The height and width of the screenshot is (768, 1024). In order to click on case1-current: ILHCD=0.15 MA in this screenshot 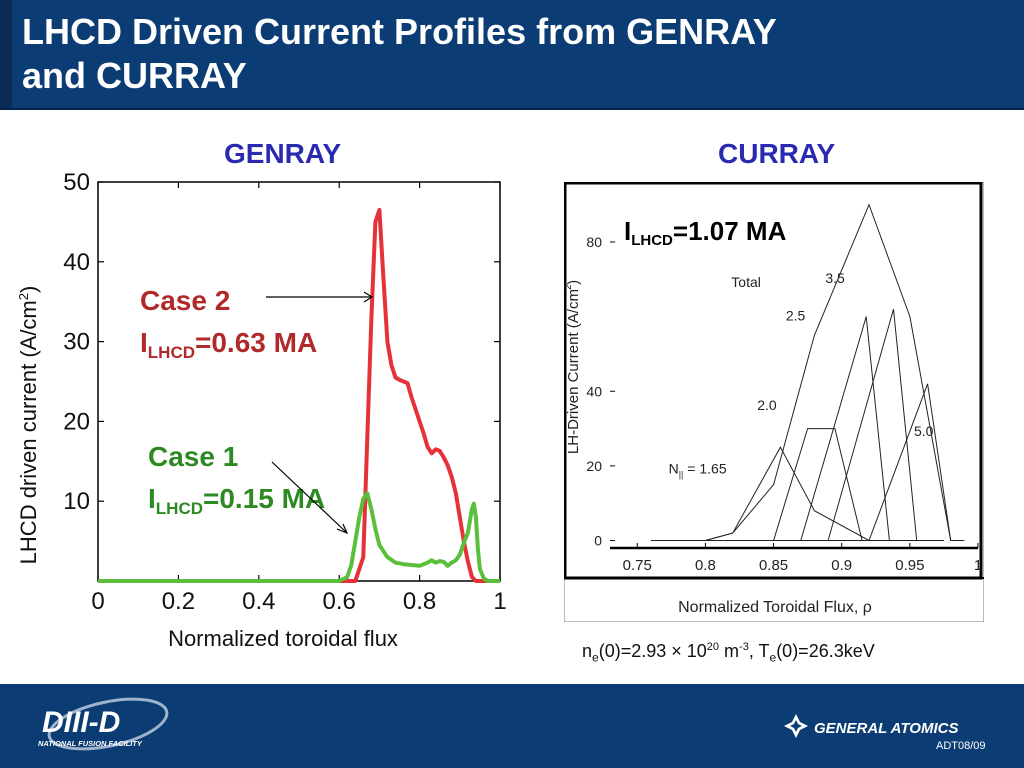, I will do `click(236, 500)`.